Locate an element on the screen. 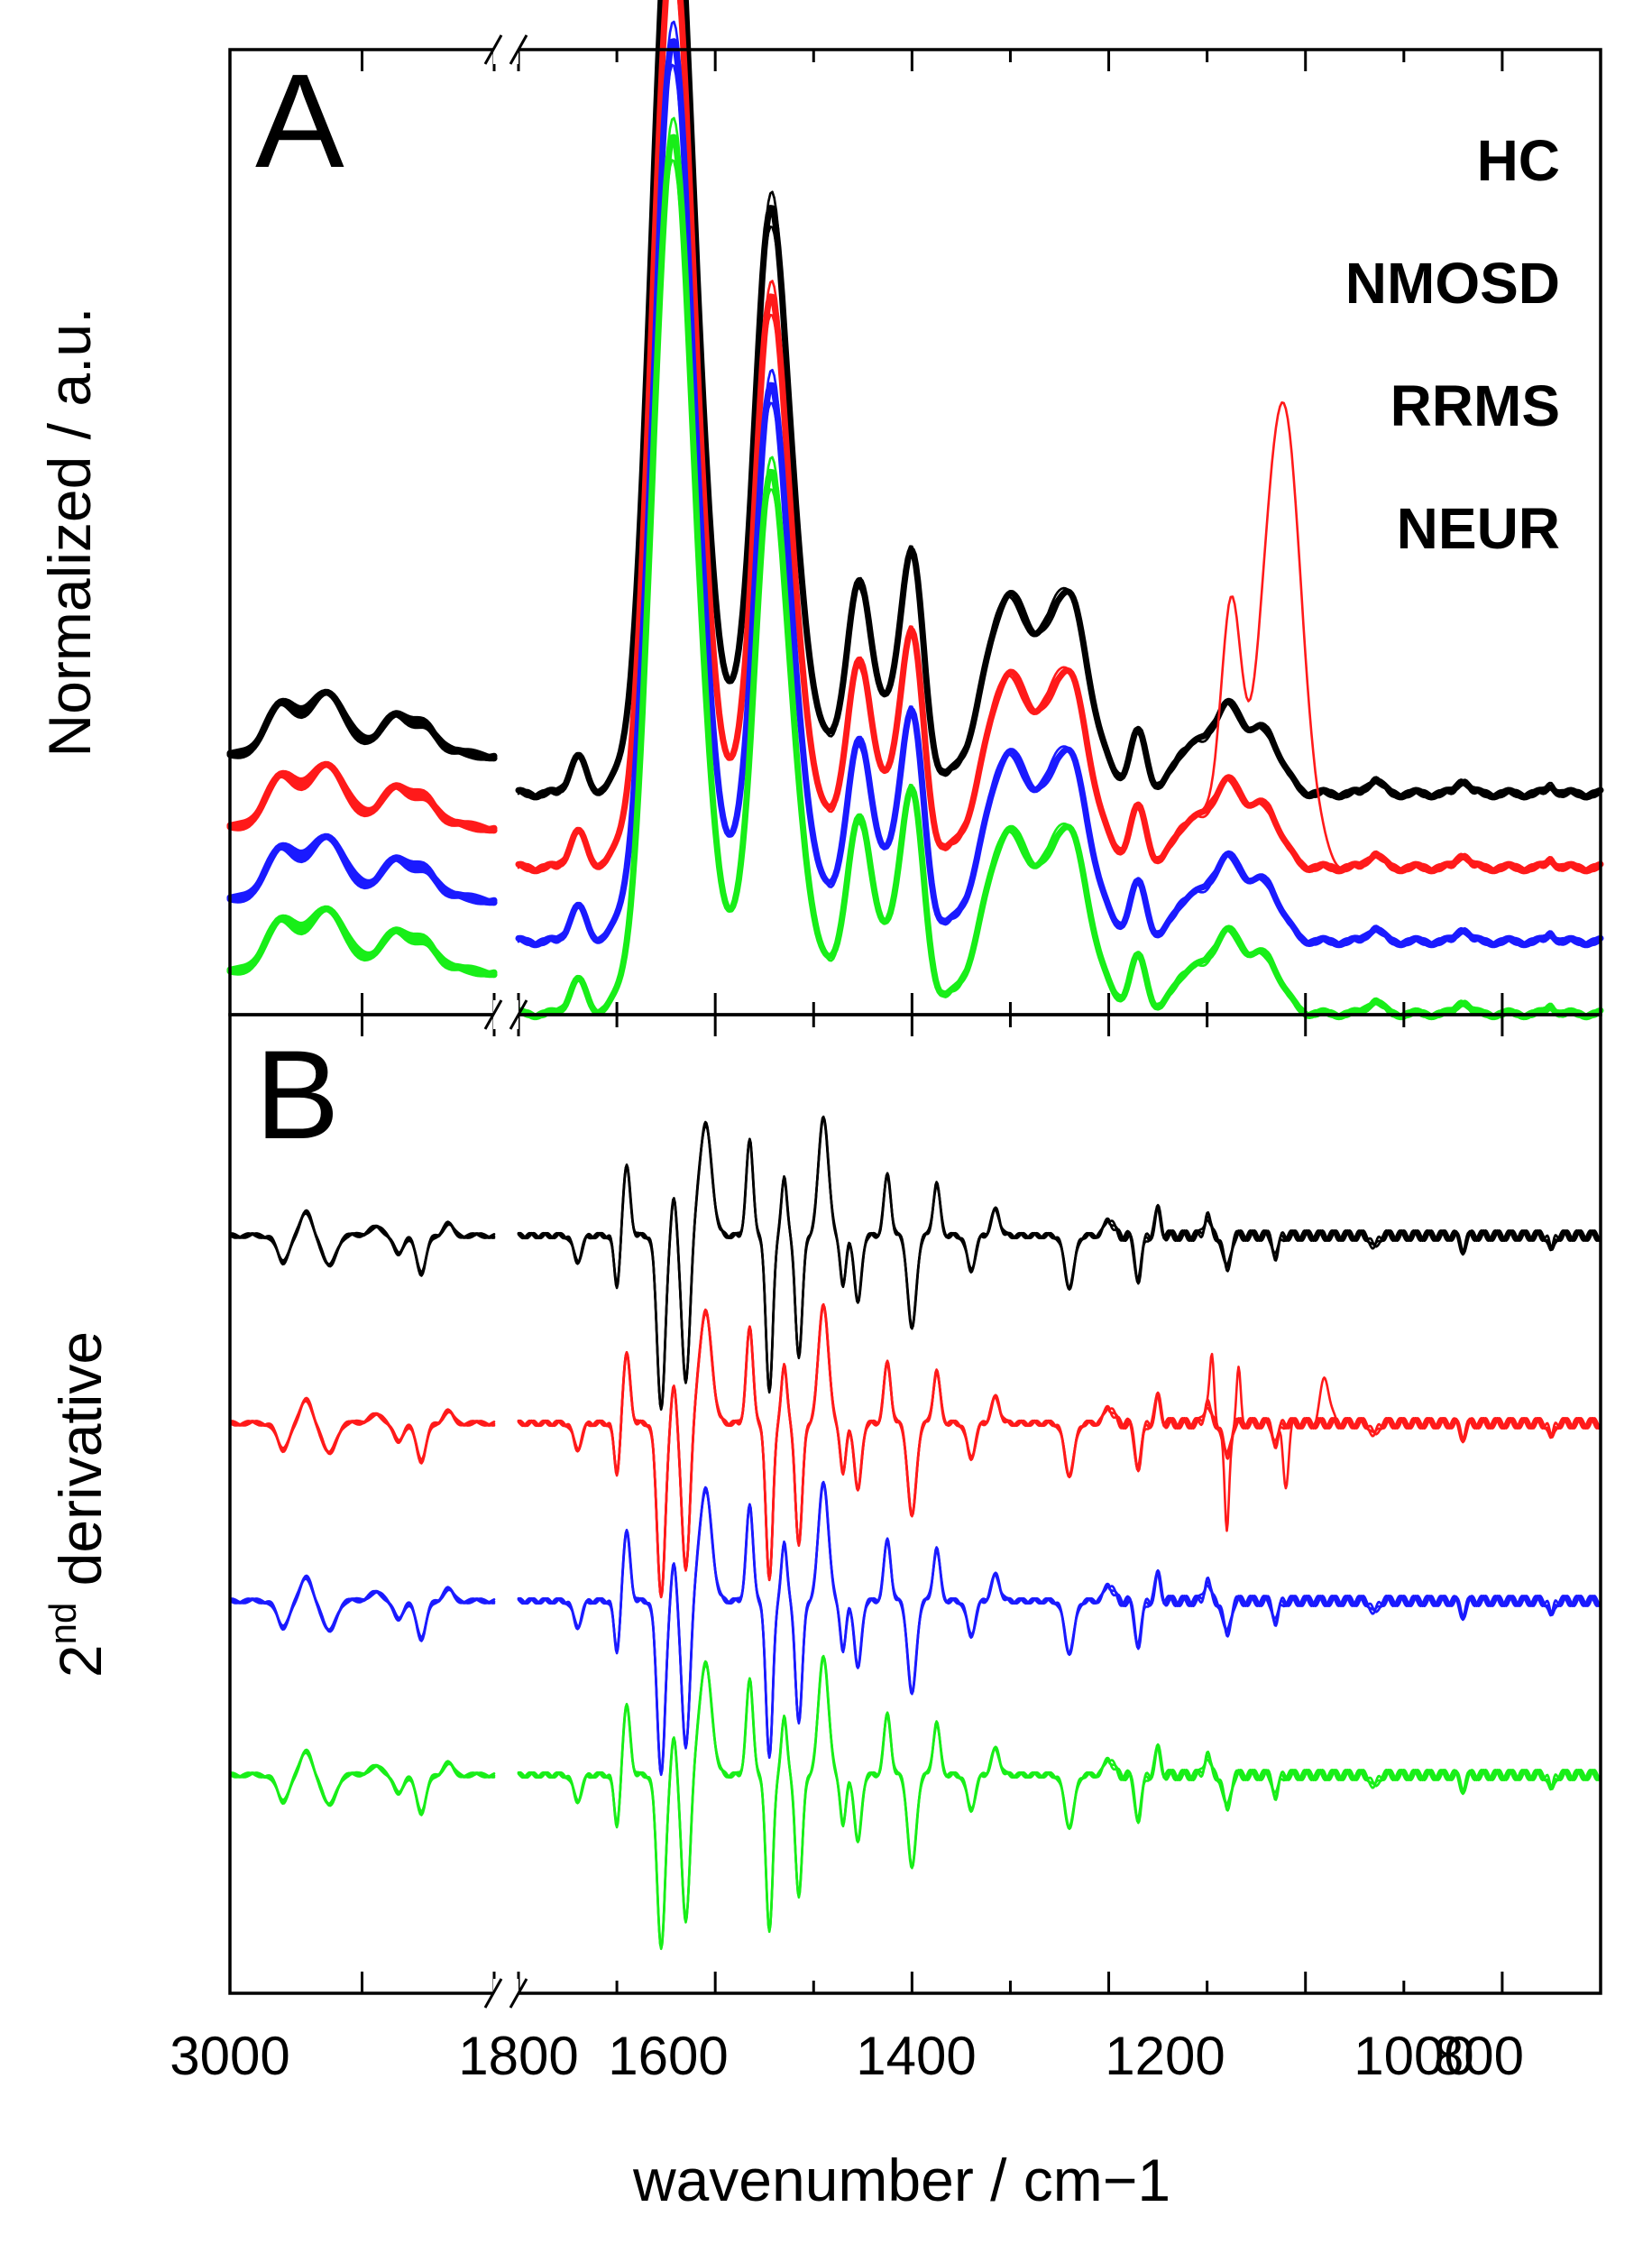  legend-entry-hc: HC is located at coordinates (1518, 160).